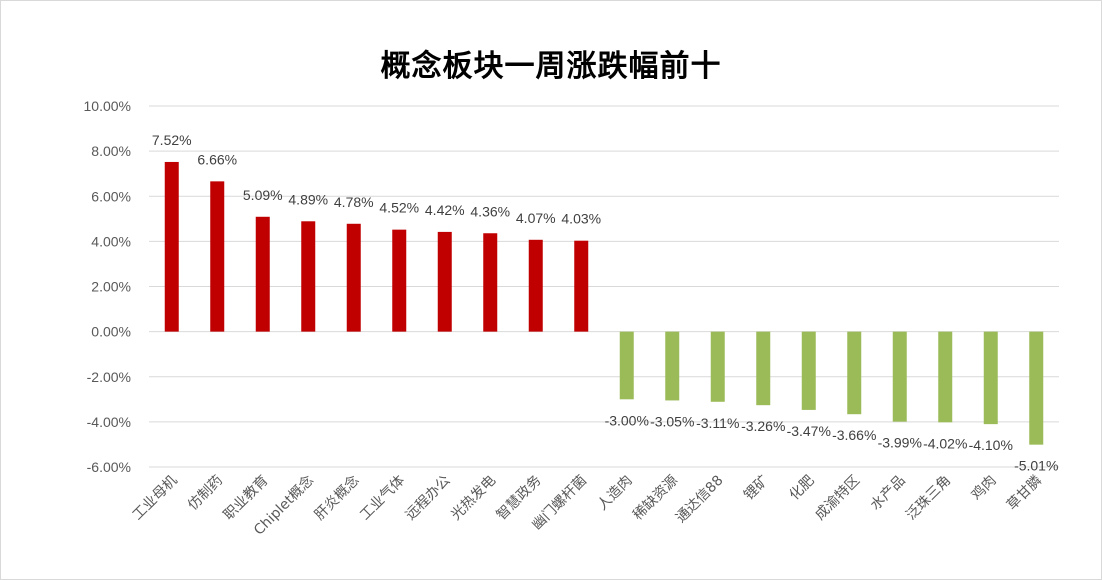  I want to click on y-tick-label: 6.00%, so click(111, 196).